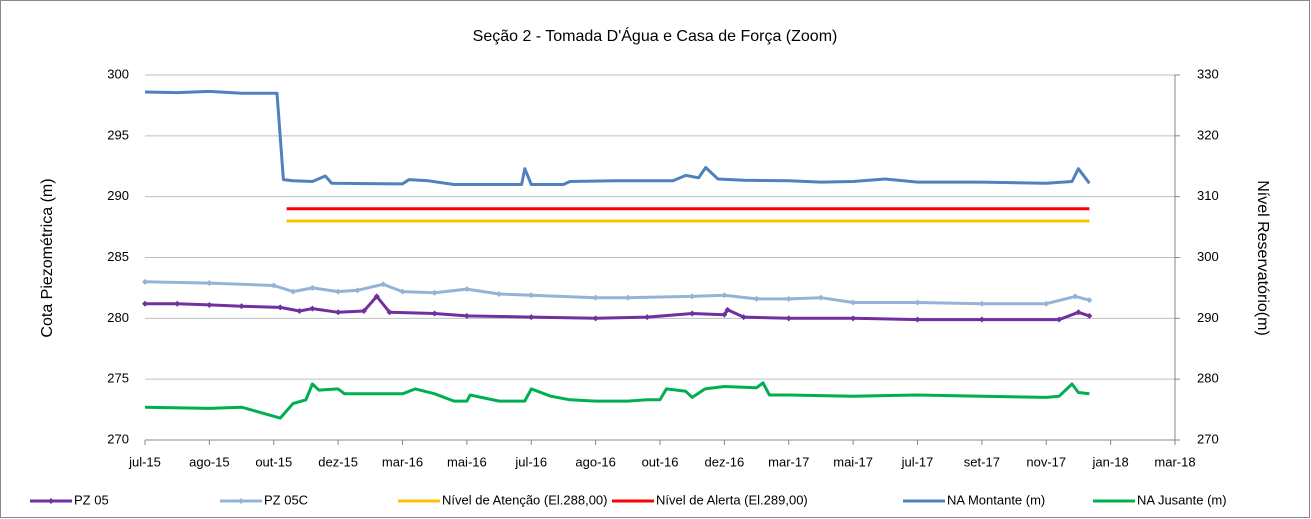  What do you see at coordinates (47, 257) in the screenshot?
I see `y-axis-title: Cota Piezométrica (m)` at bounding box center [47, 257].